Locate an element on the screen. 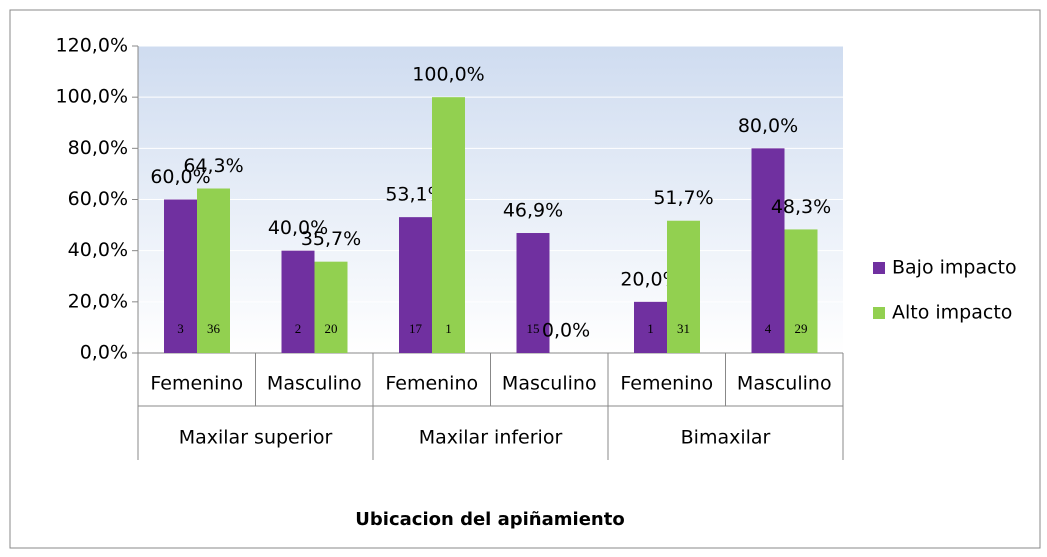  y-tick-label: 20,0% is located at coordinates (98, 301).